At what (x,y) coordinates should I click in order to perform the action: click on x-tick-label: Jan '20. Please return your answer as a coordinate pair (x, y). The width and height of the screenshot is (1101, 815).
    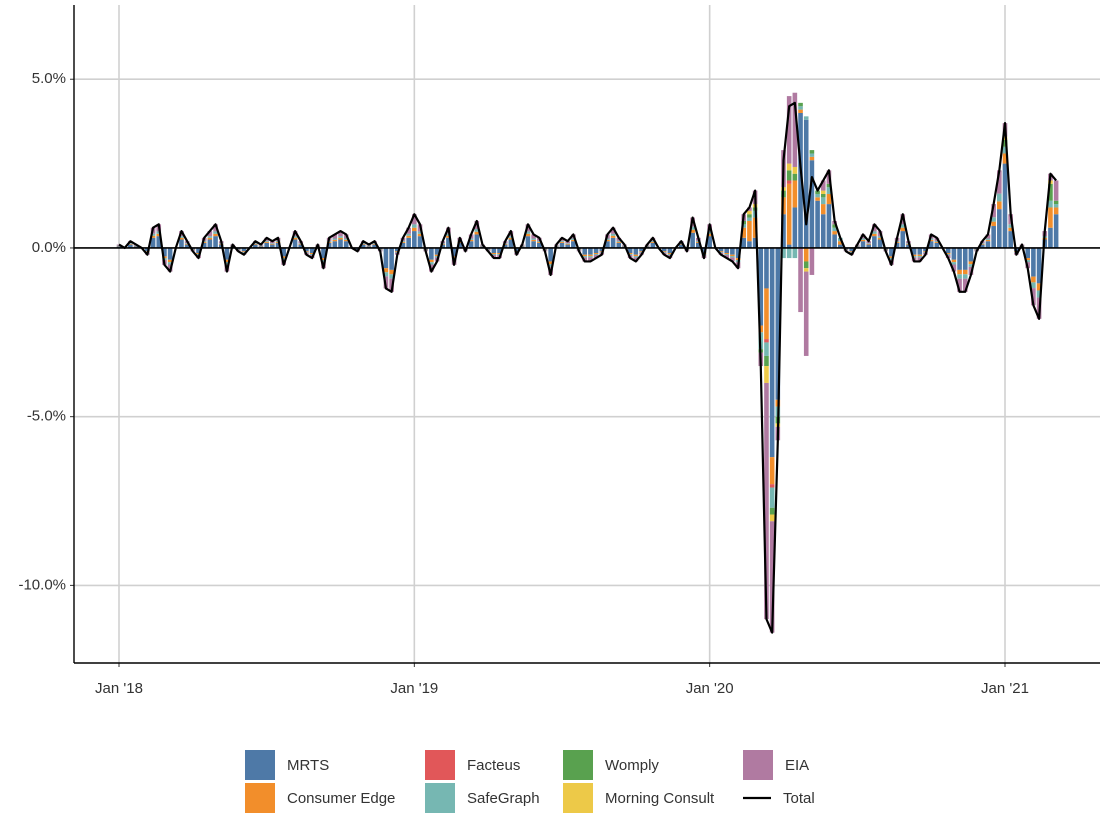
    Looking at the image, I should click on (710, 688).